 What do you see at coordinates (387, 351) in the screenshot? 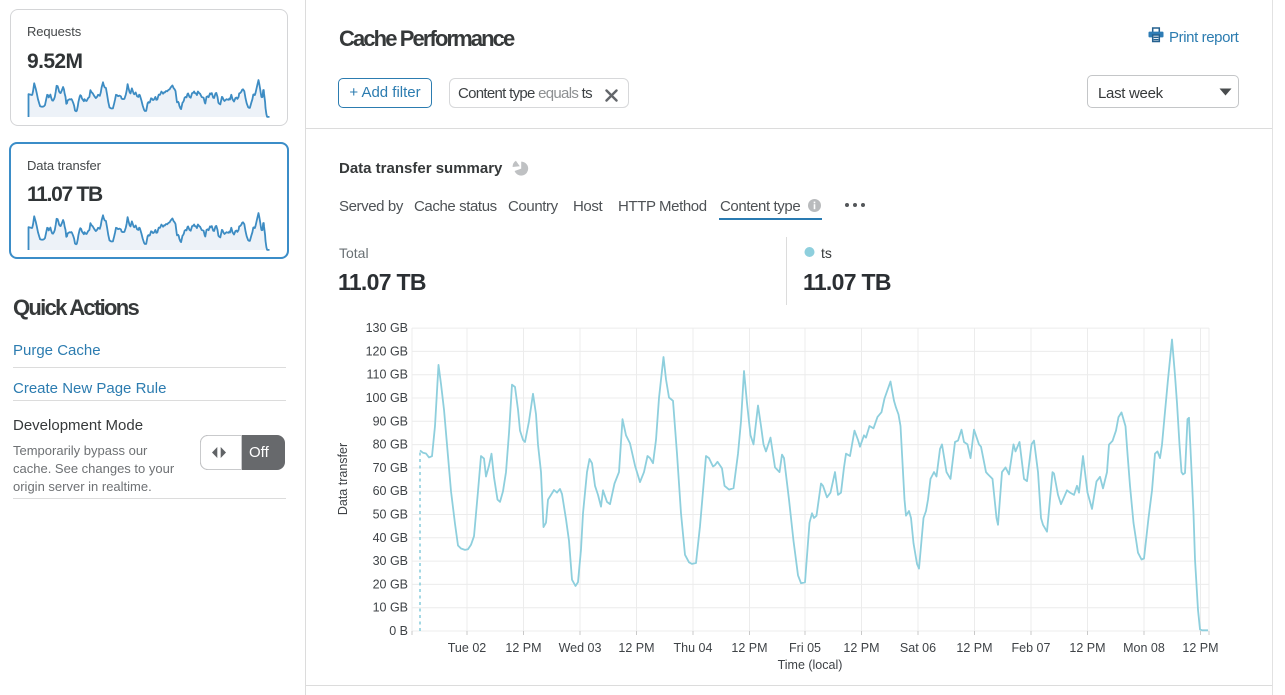
I see `svg-text: 120 GB` at bounding box center [387, 351].